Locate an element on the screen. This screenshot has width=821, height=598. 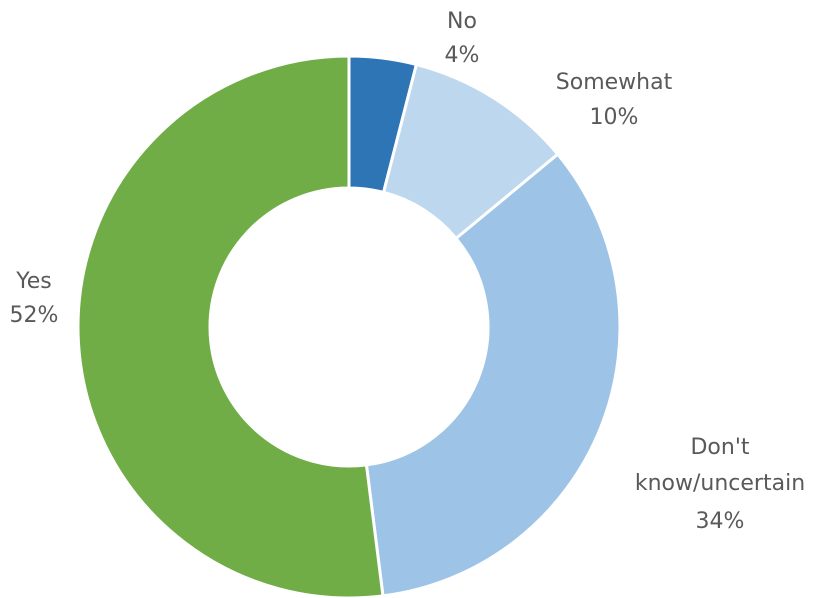
slice-label: Somewhat is located at coordinates (614, 82).